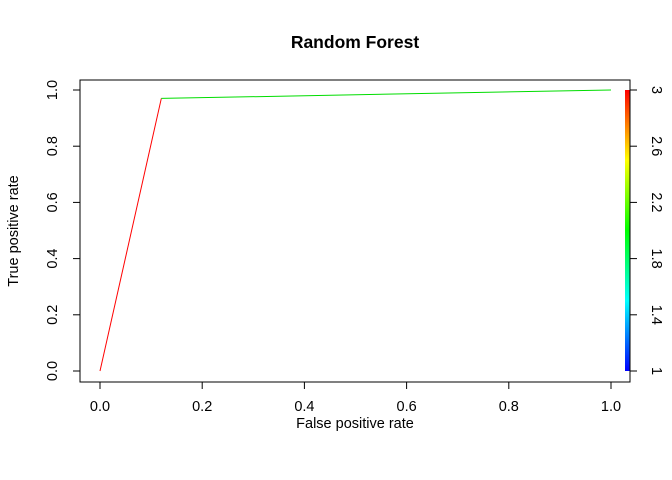 Image resolution: width=672 pixels, height=480 pixels. I want to click on colorbar-tick-label: 2.6, so click(656, 146).